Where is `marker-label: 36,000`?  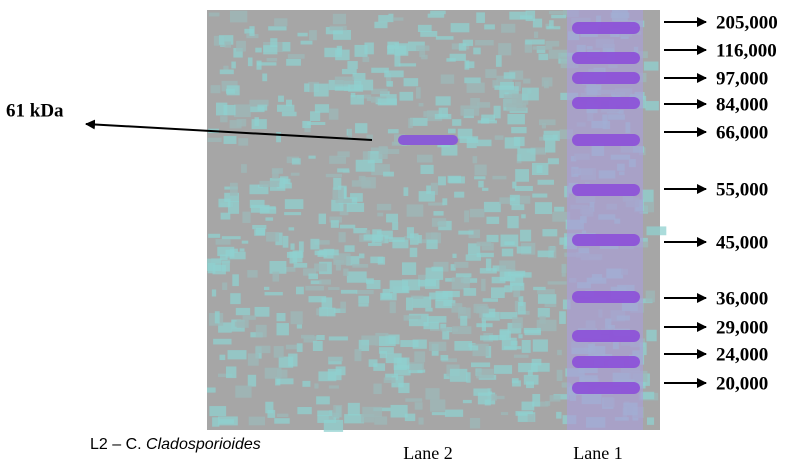
marker-label: 36,000 is located at coordinates (742, 298).